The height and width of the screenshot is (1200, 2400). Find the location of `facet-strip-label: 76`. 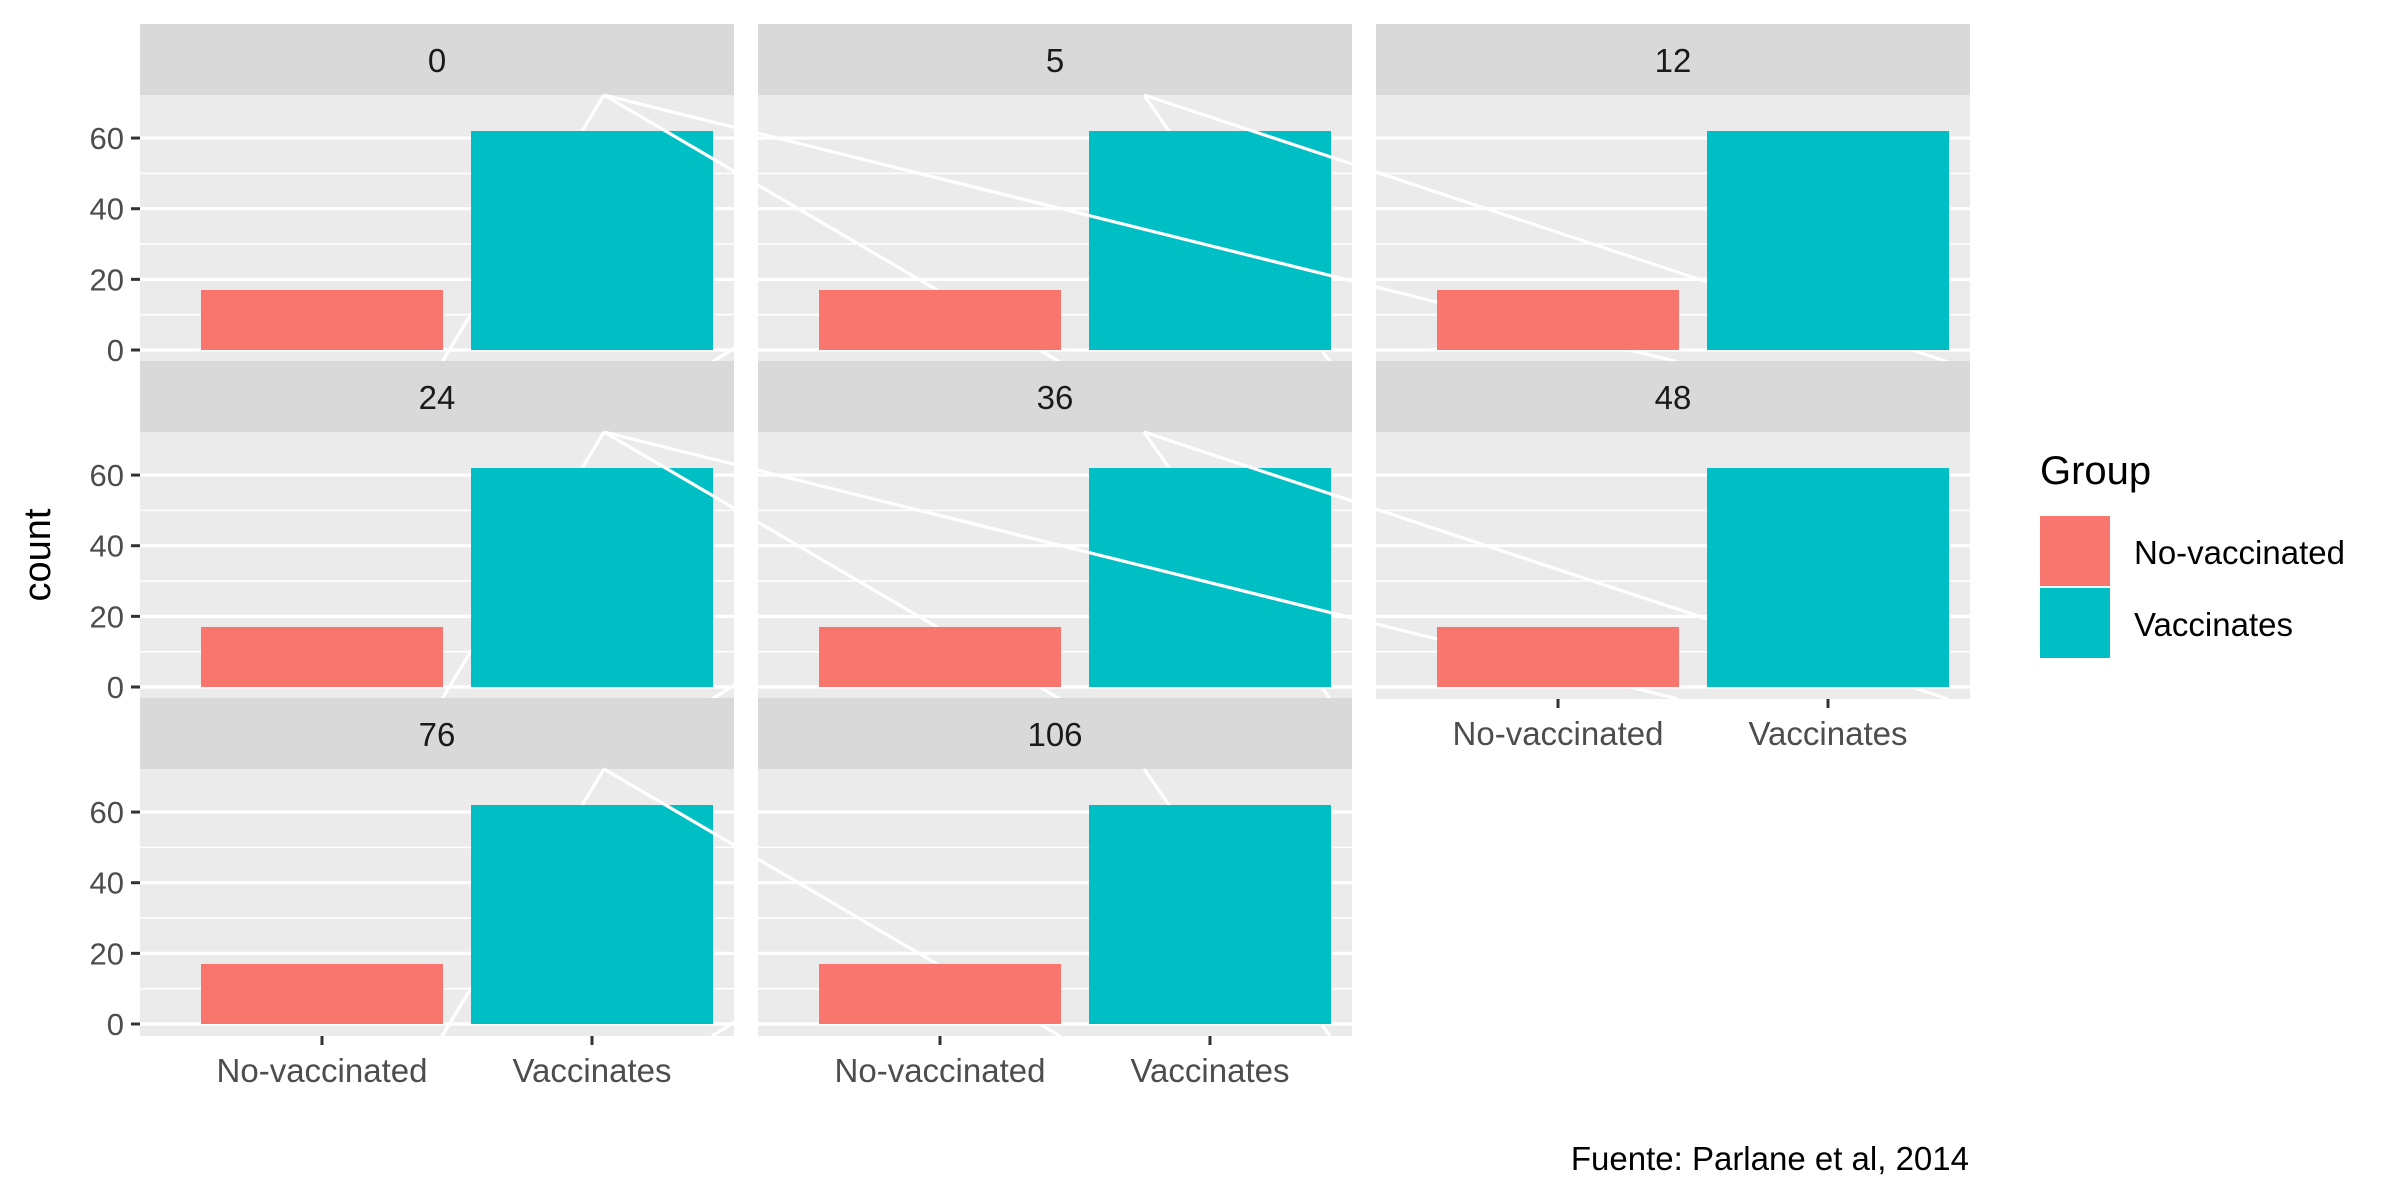

facet-strip-label: 76 is located at coordinates (437, 734).